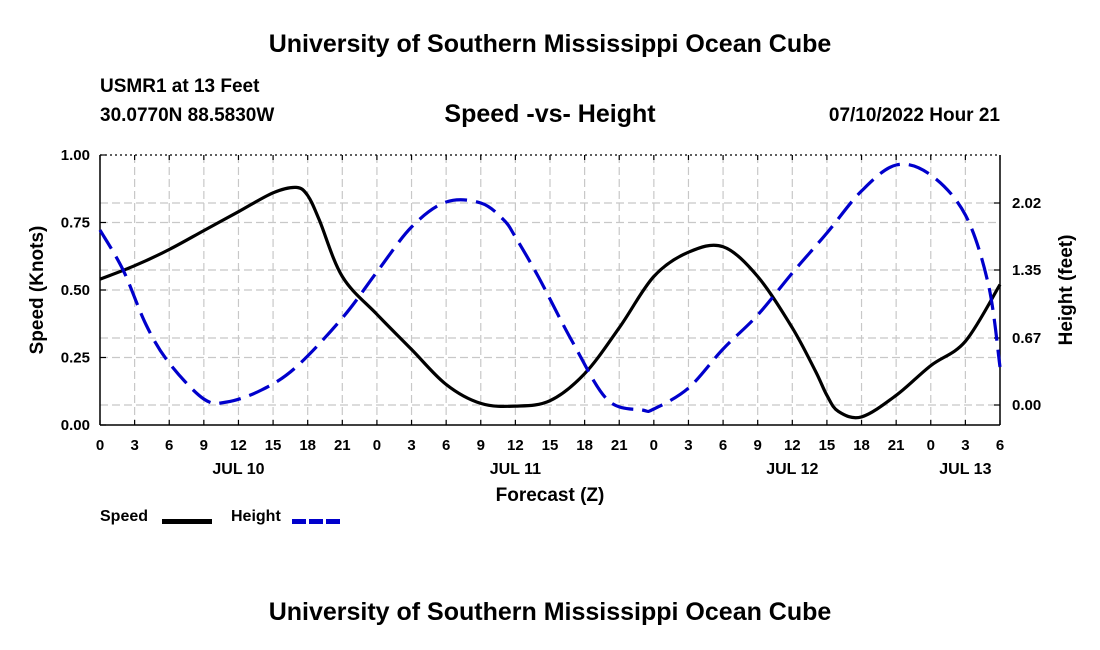 The height and width of the screenshot is (650, 1100). I want to click on y2-tick-label: 2.02, so click(1026, 203).